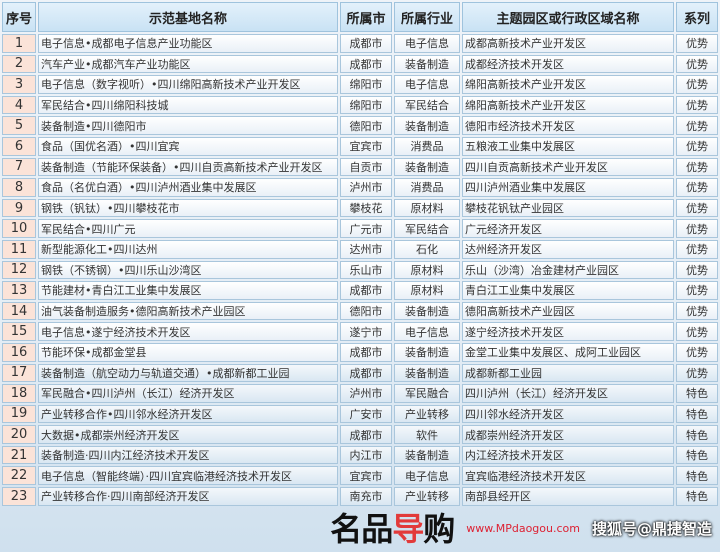  What do you see at coordinates (360, 43) in the screenshot?
I see `table-row: 1 电子信息•成都电子信息产业功能区 成都市 电子信息 成都高新技术产业开发区 优势` at bounding box center [360, 43].